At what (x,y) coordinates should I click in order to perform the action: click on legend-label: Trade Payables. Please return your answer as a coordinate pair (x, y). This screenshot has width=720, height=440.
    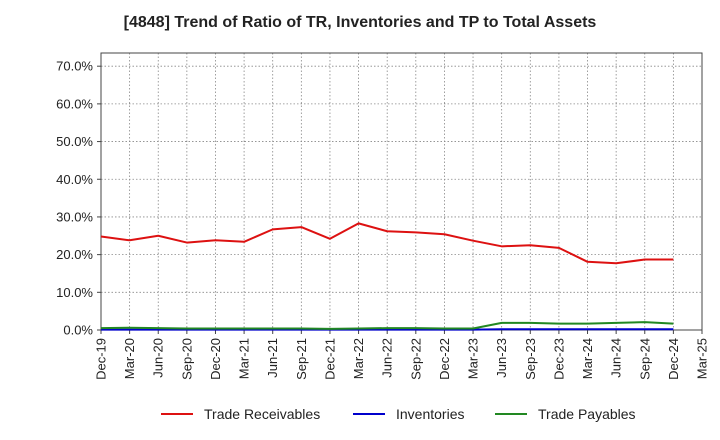
    Looking at the image, I should click on (587, 414).